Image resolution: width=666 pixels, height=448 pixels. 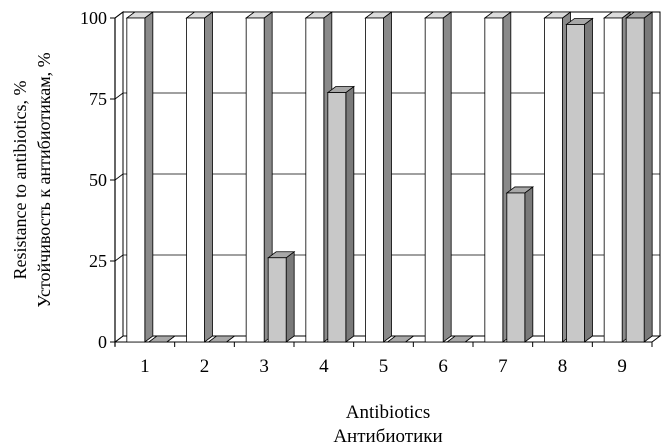 I want to click on y-tick-label: 25, so click(x=98, y=261).